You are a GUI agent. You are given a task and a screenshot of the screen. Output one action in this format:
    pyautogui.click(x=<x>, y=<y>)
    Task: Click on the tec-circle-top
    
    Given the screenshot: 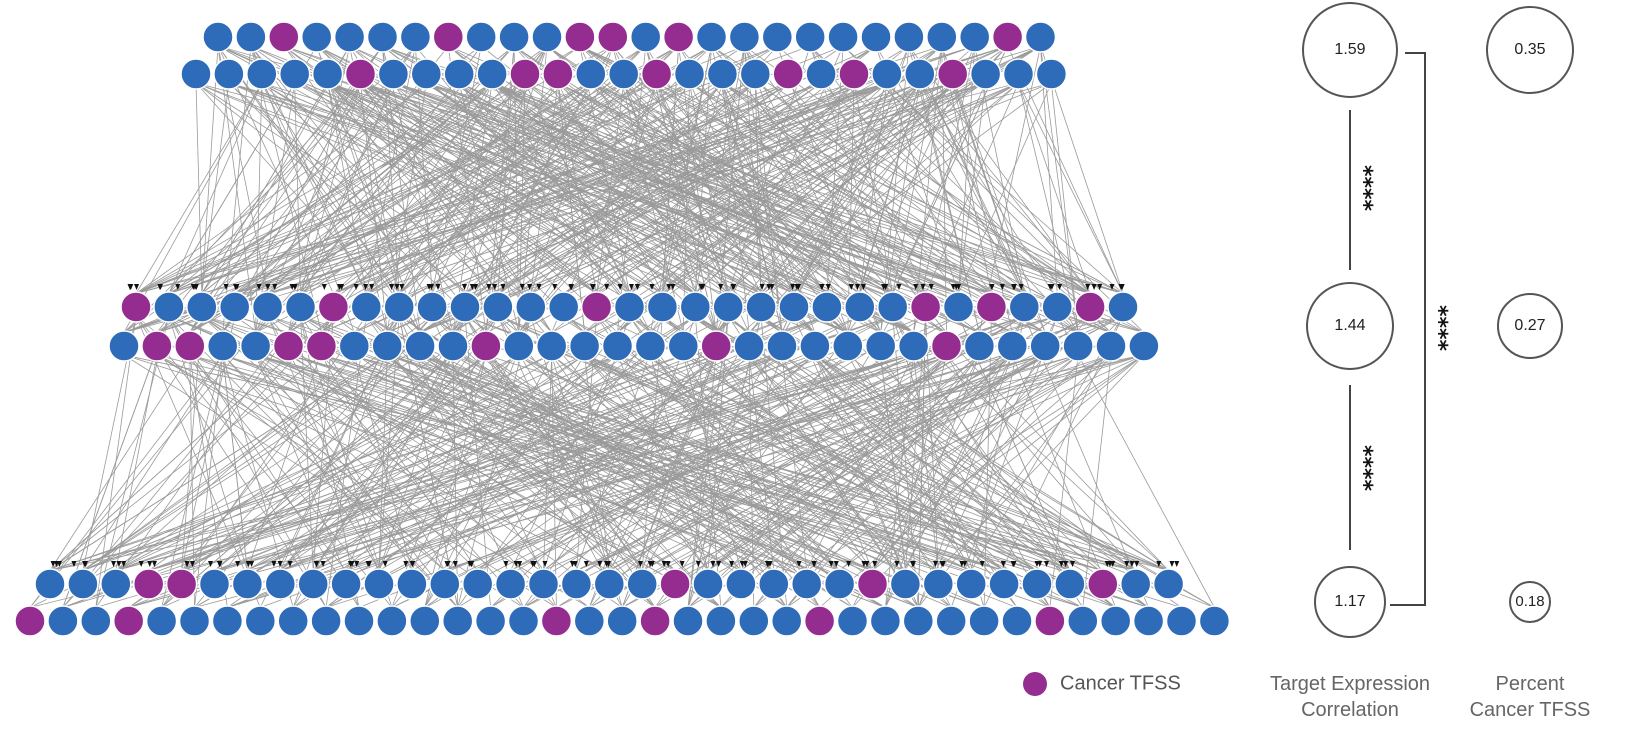 What is the action you would take?
    pyautogui.click(x=1350, y=50)
    